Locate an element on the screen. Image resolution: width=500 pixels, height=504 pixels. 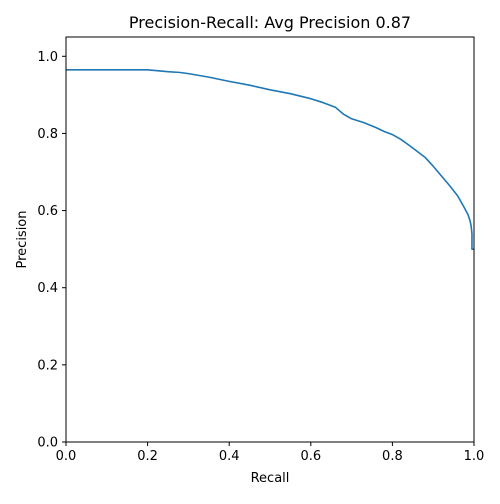
y-tick-label: 1.0 is located at coordinates (47, 57).